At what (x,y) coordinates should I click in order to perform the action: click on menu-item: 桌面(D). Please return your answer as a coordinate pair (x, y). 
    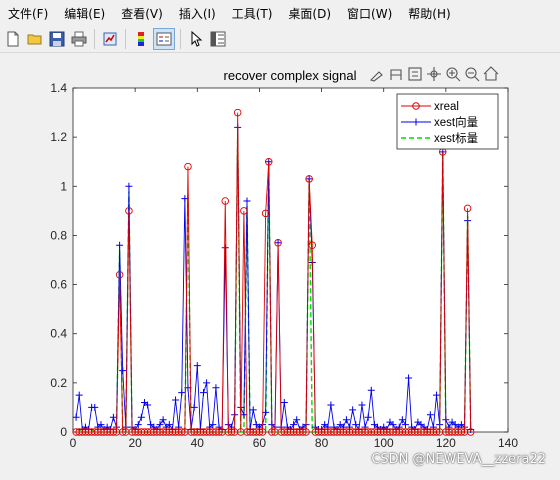
    Looking at the image, I should click on (310, 13).